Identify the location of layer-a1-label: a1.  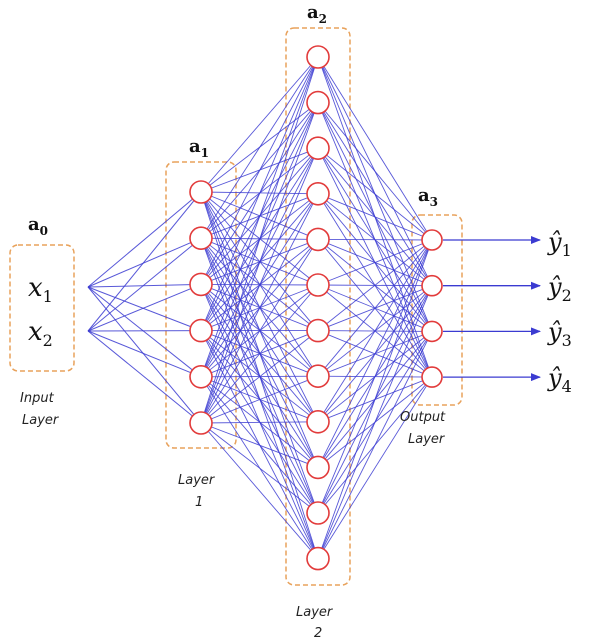
(199, 148).